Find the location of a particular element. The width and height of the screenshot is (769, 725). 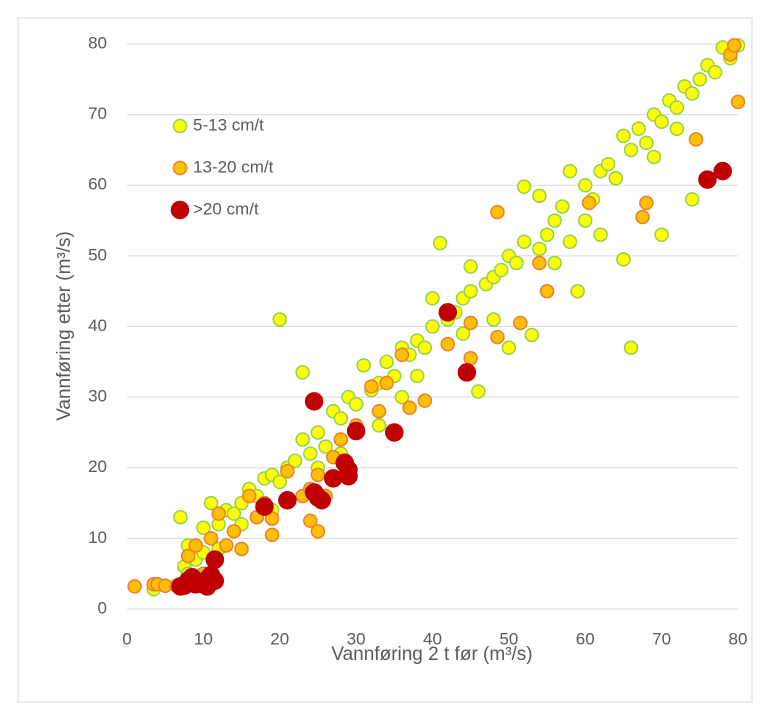

x-tick-label: 30 is located at coordinates (356, 638).